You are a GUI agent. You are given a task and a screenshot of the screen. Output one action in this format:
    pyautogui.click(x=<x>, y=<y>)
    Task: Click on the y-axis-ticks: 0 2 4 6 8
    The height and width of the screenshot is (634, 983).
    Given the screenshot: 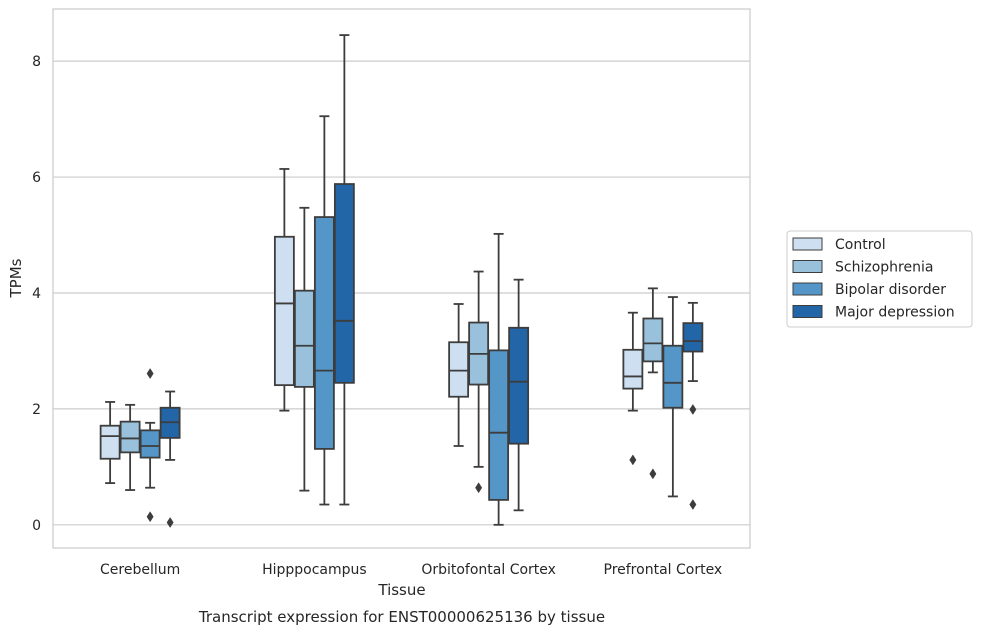 What is the action you would take?
    pyautogui.click(x=36, y=294)
    